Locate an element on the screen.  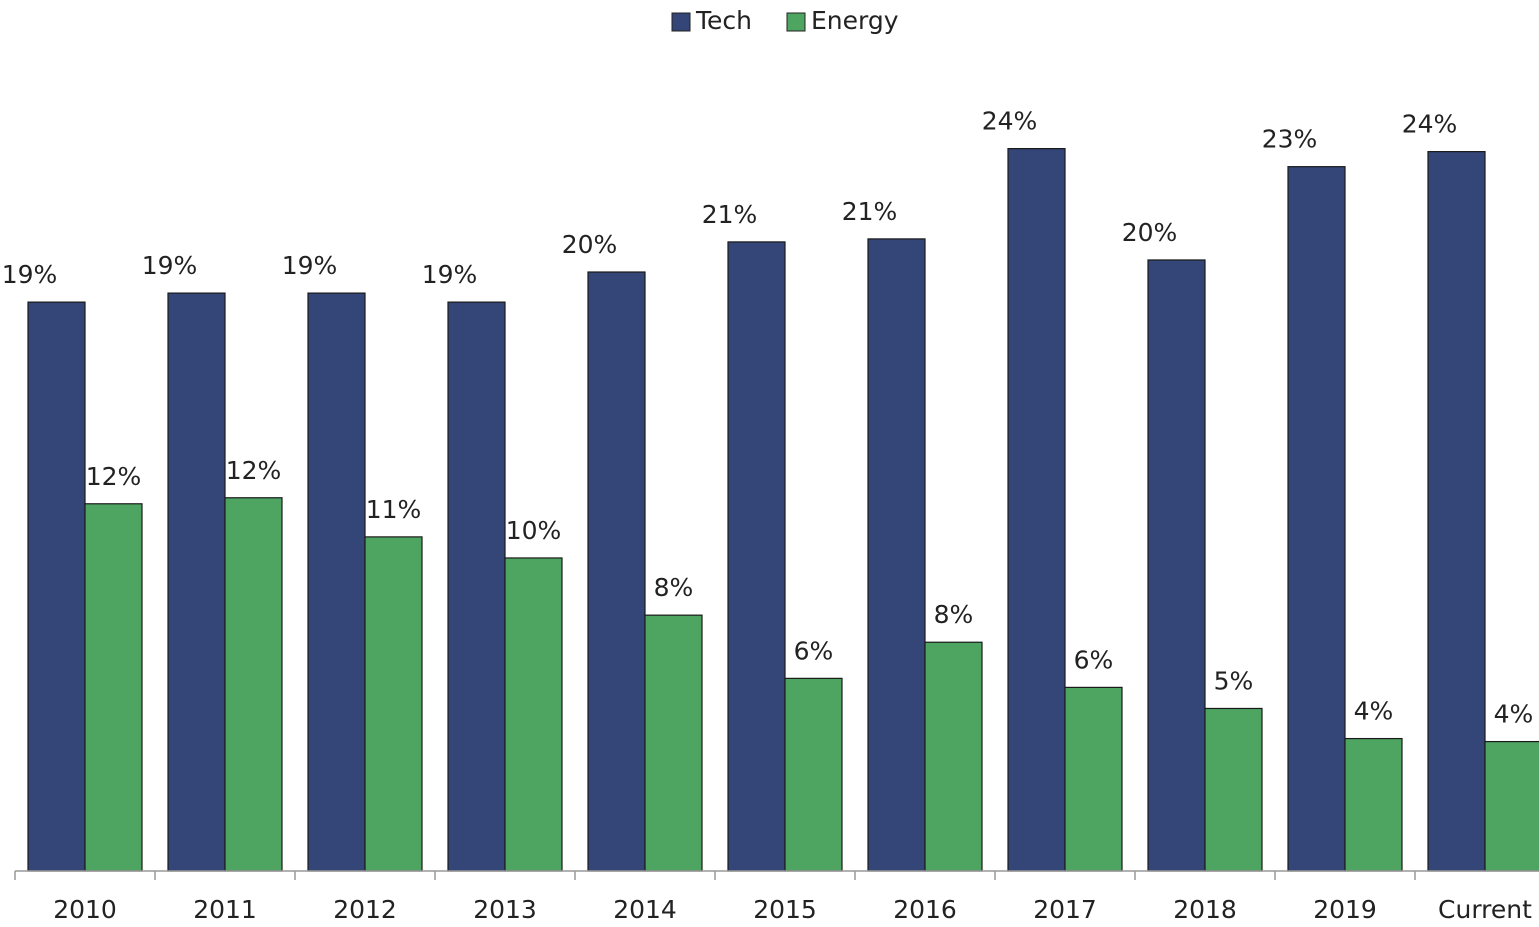
x-tick-label: 2017 is located at coordinates (1065, 909).